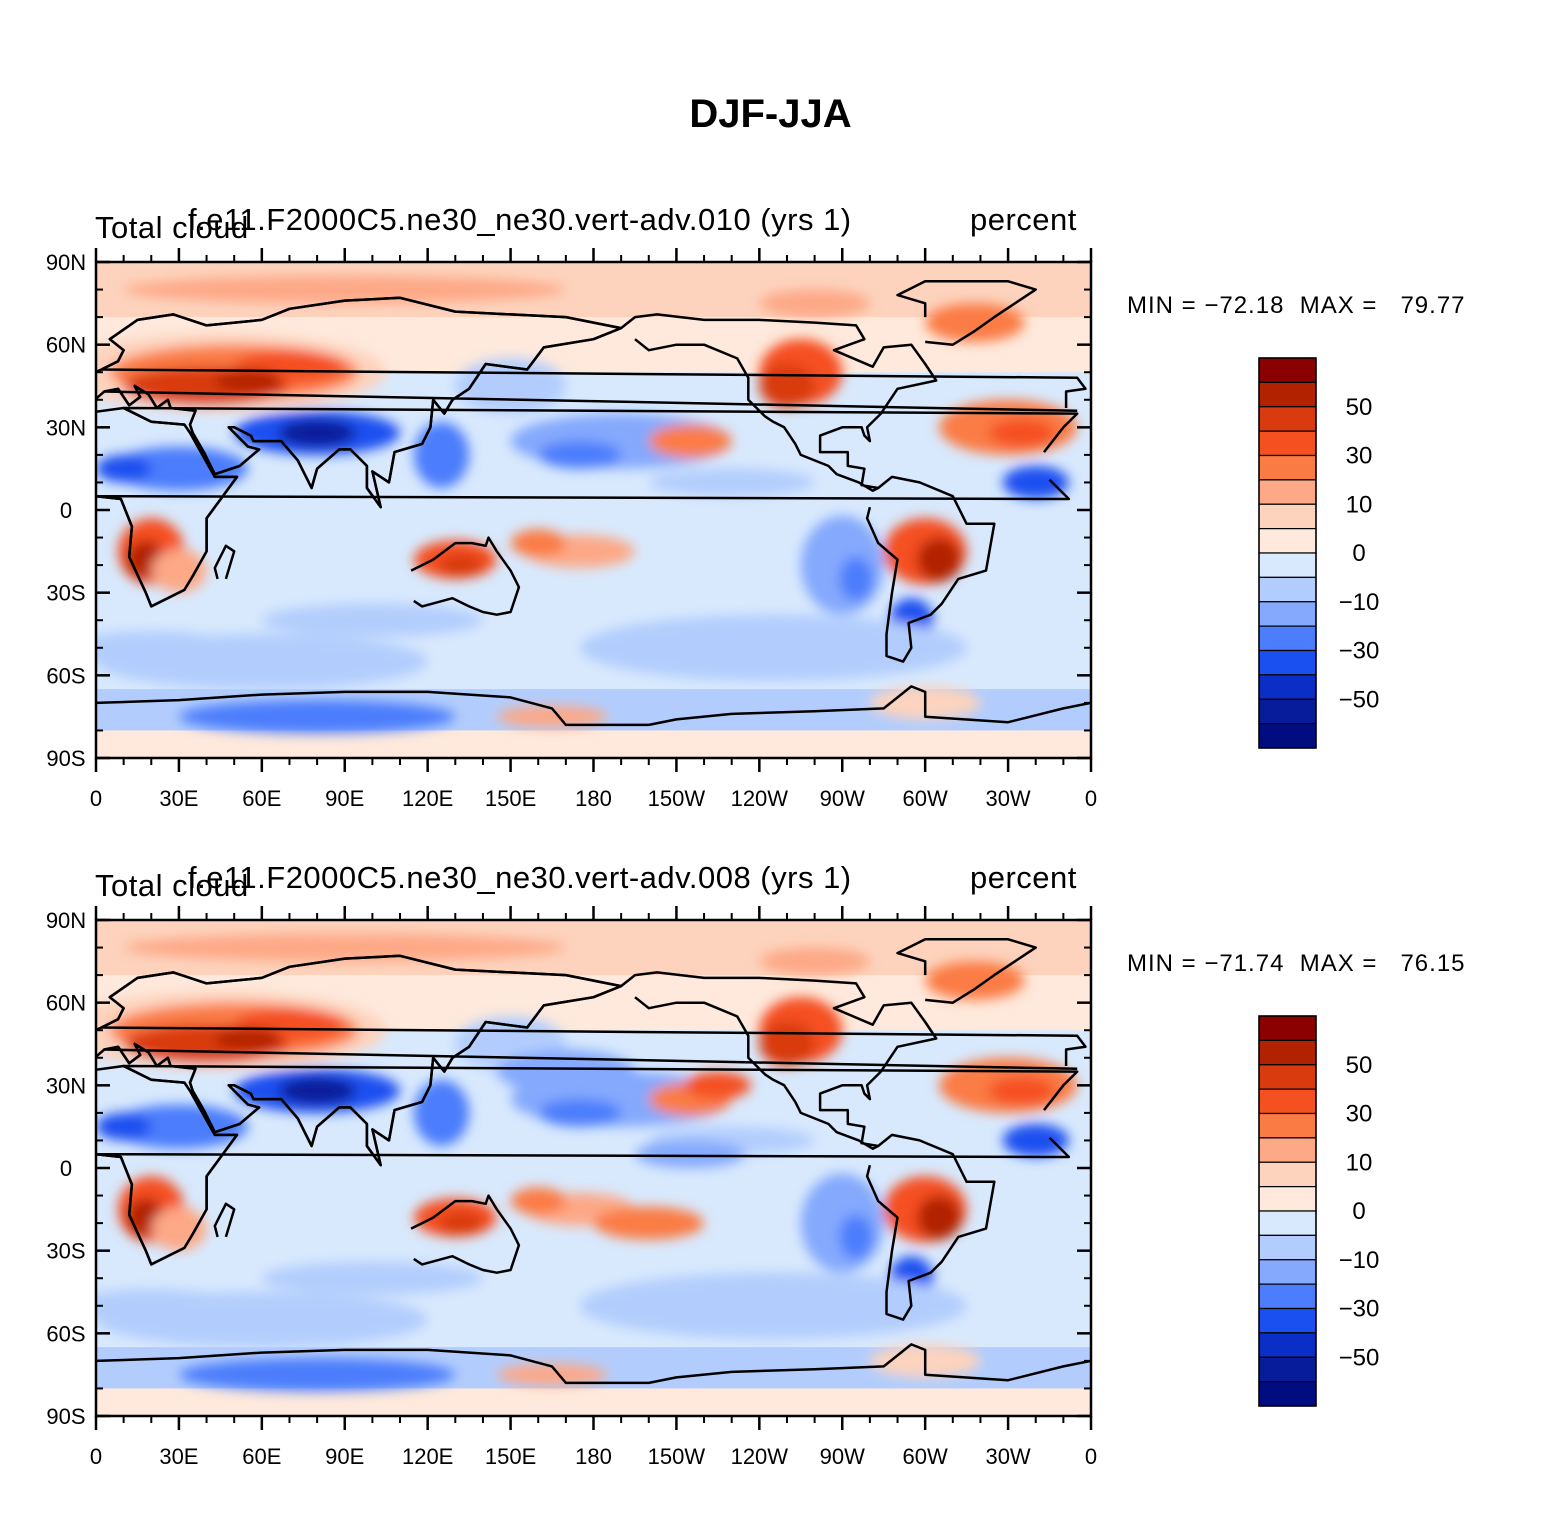 The height and width of the screenshot is (1538, 1541). I want to click on lat-label: 90S, so click(65, 758).